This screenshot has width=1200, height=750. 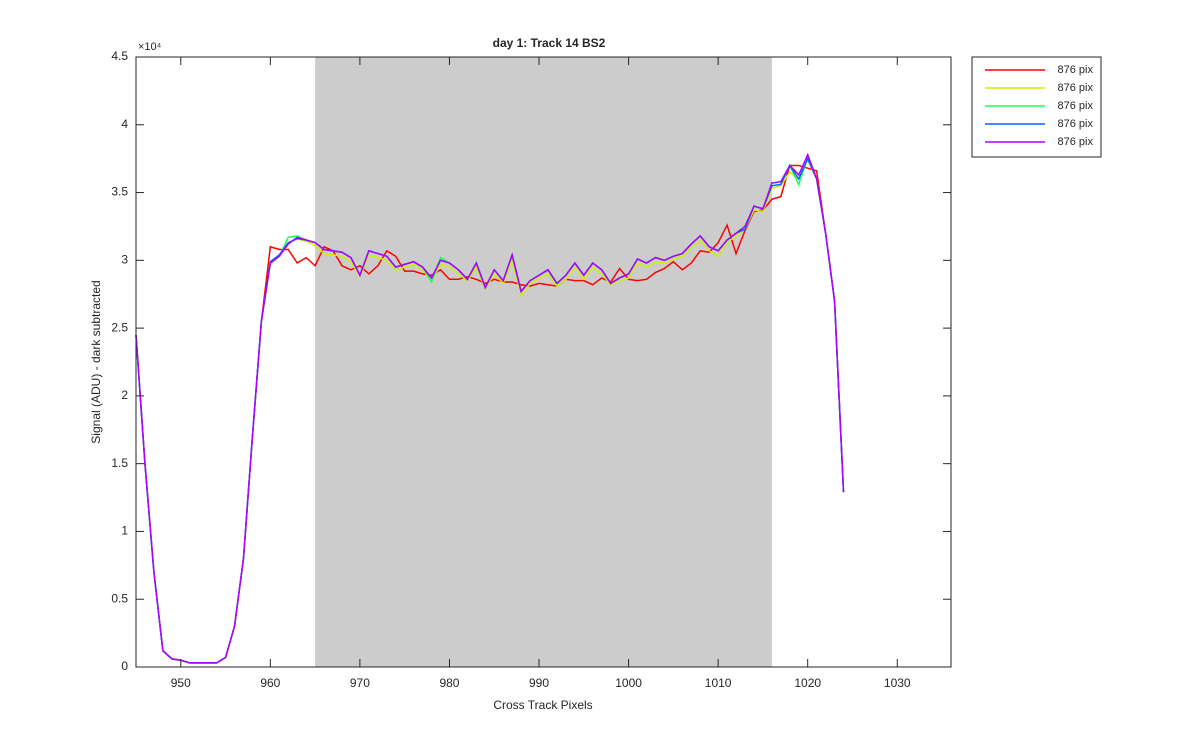 What do you see at coordinates (897, 683) in the screenshot?
I see `x-tick-label: 1030` at bounding box center [897, 683].